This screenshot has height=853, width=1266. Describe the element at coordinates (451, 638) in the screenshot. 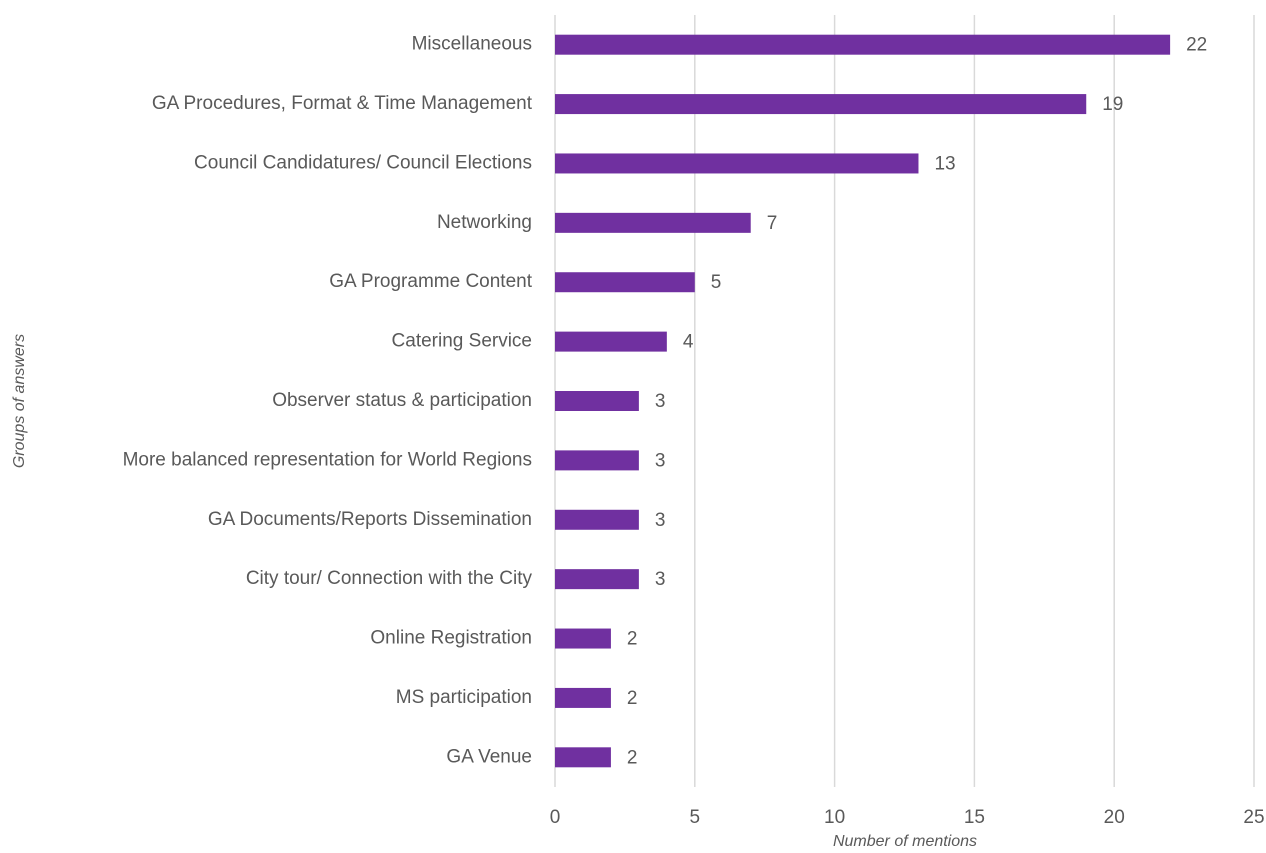

I see `y-tick-label: Online Registration` at that location.